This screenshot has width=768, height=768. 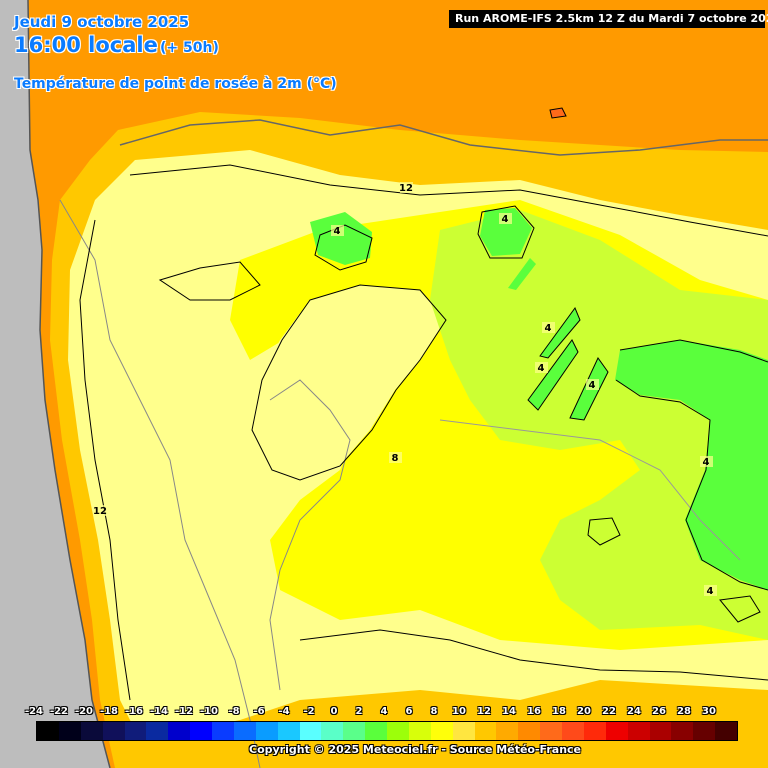 I want to click on field-pale-lobe, so click(x=347, y=382).